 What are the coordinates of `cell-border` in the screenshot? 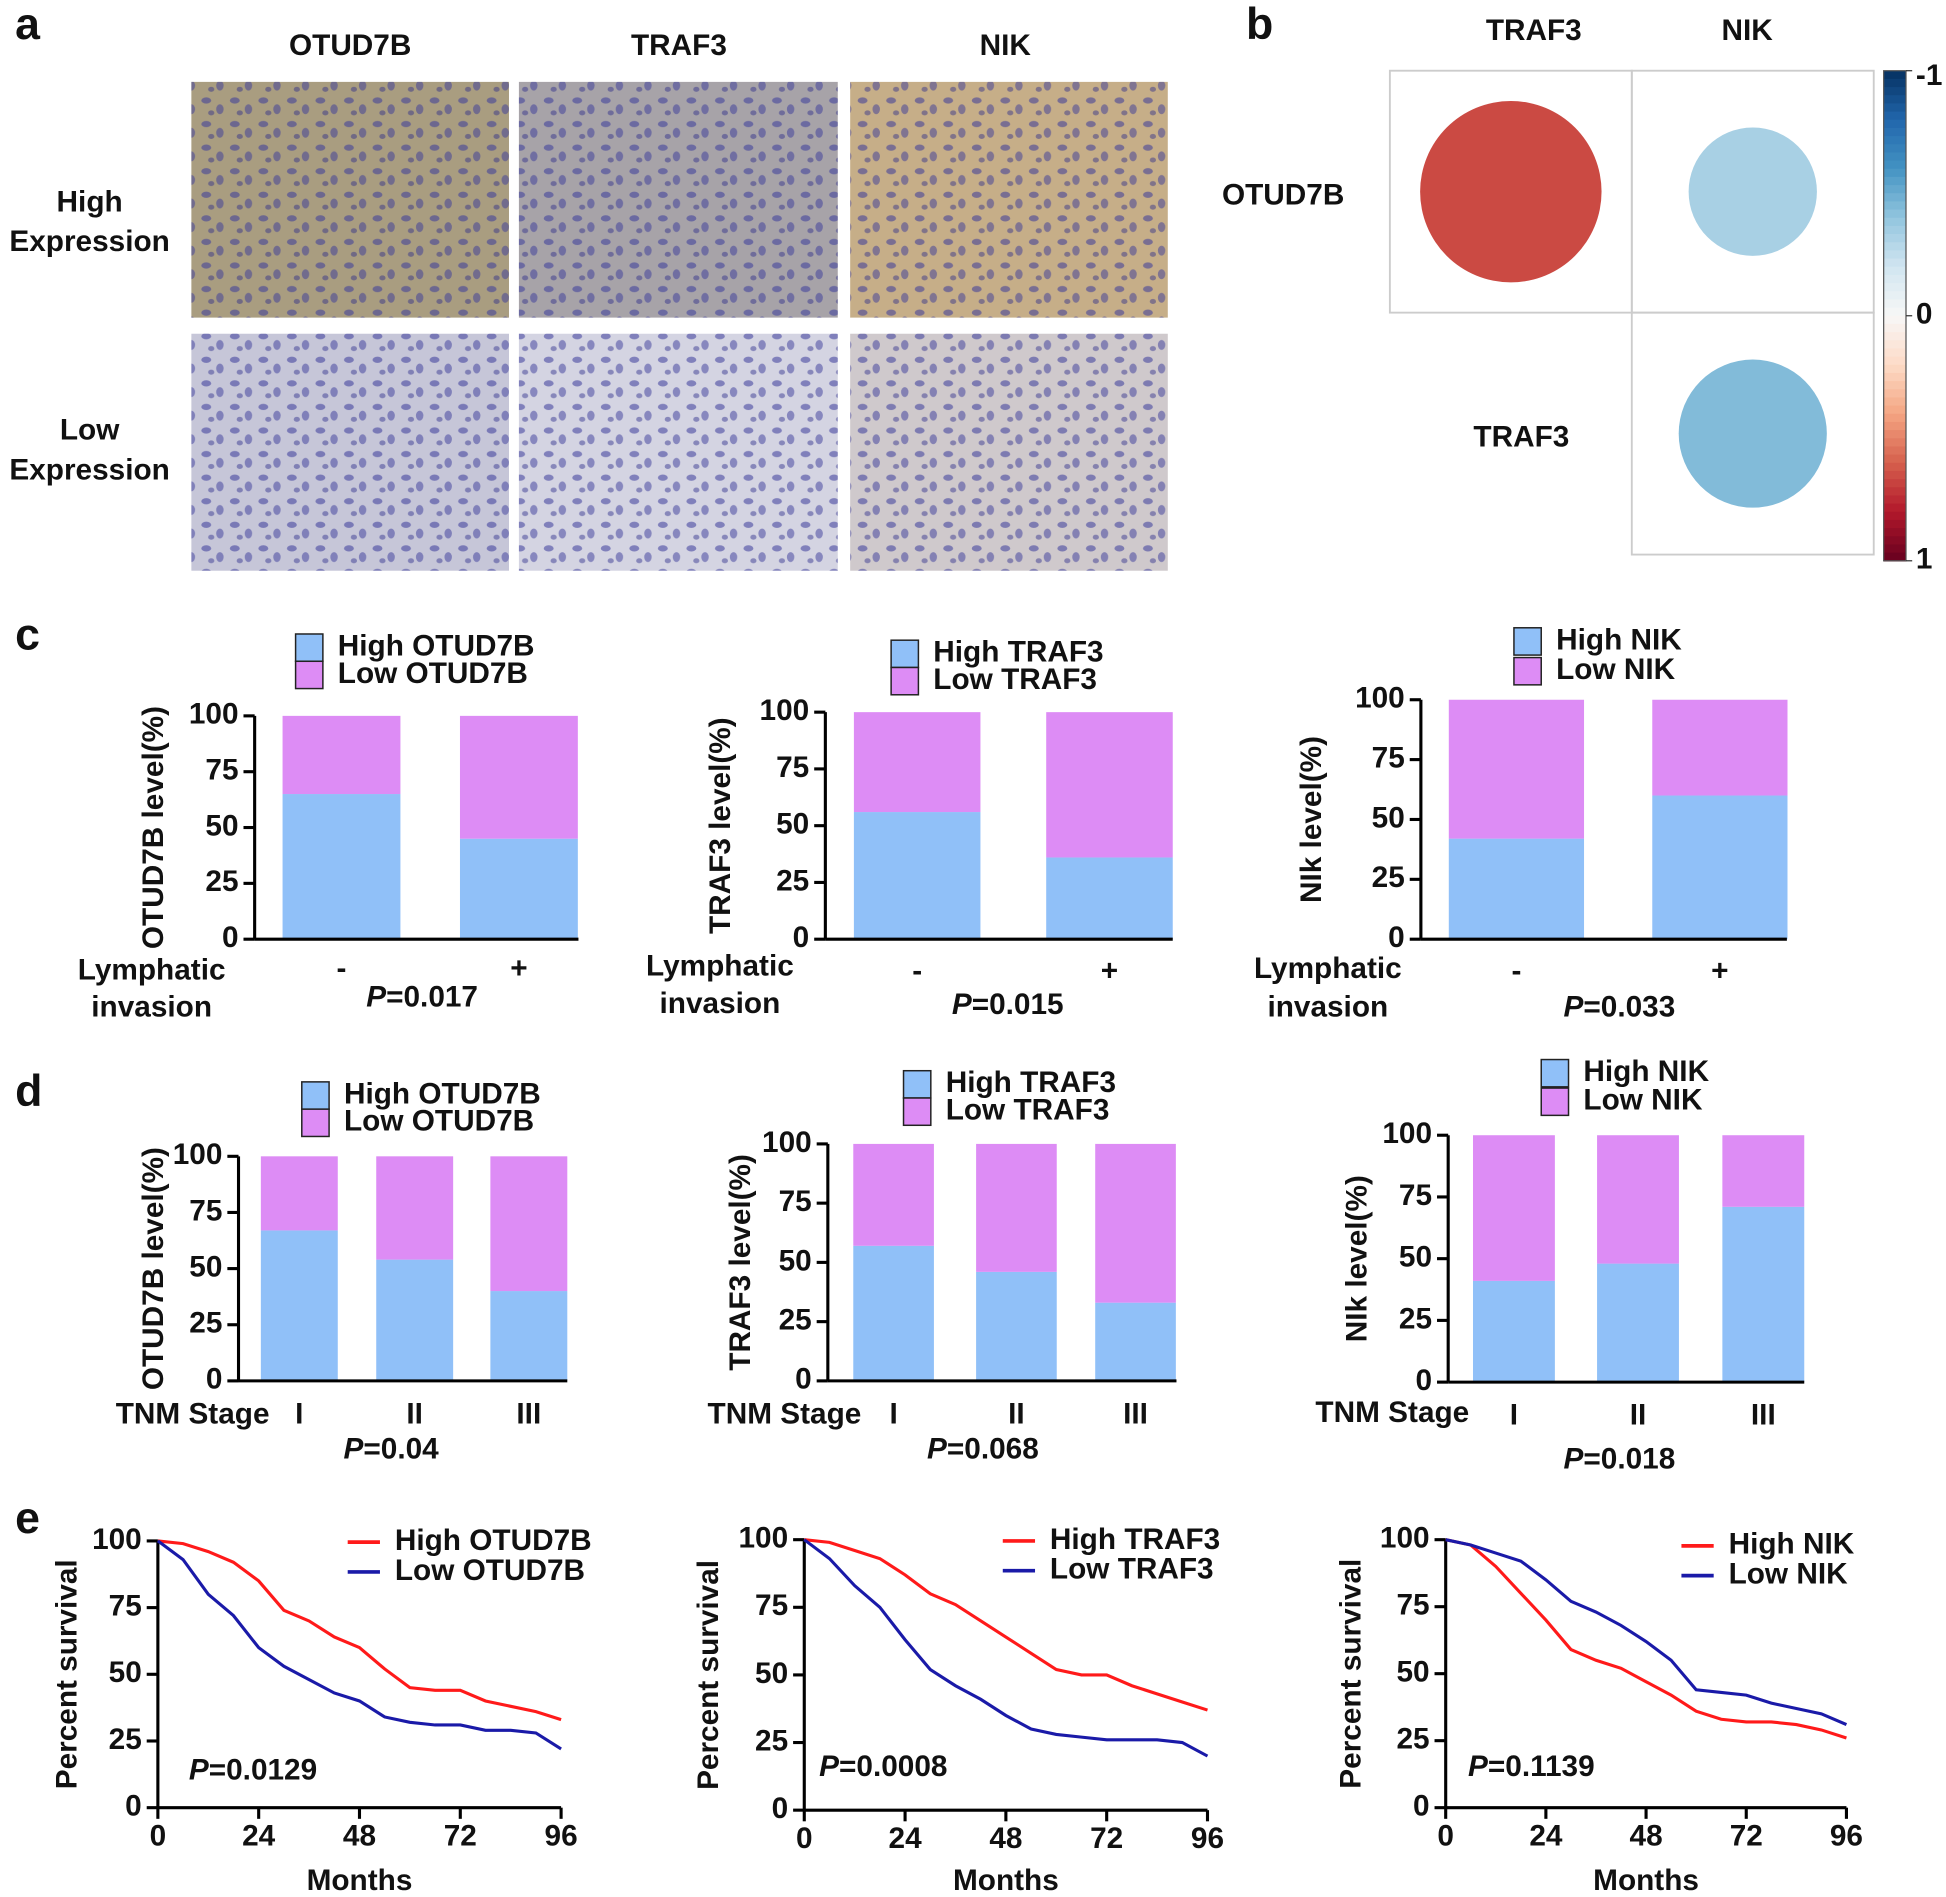 It's located at (1752, 433).